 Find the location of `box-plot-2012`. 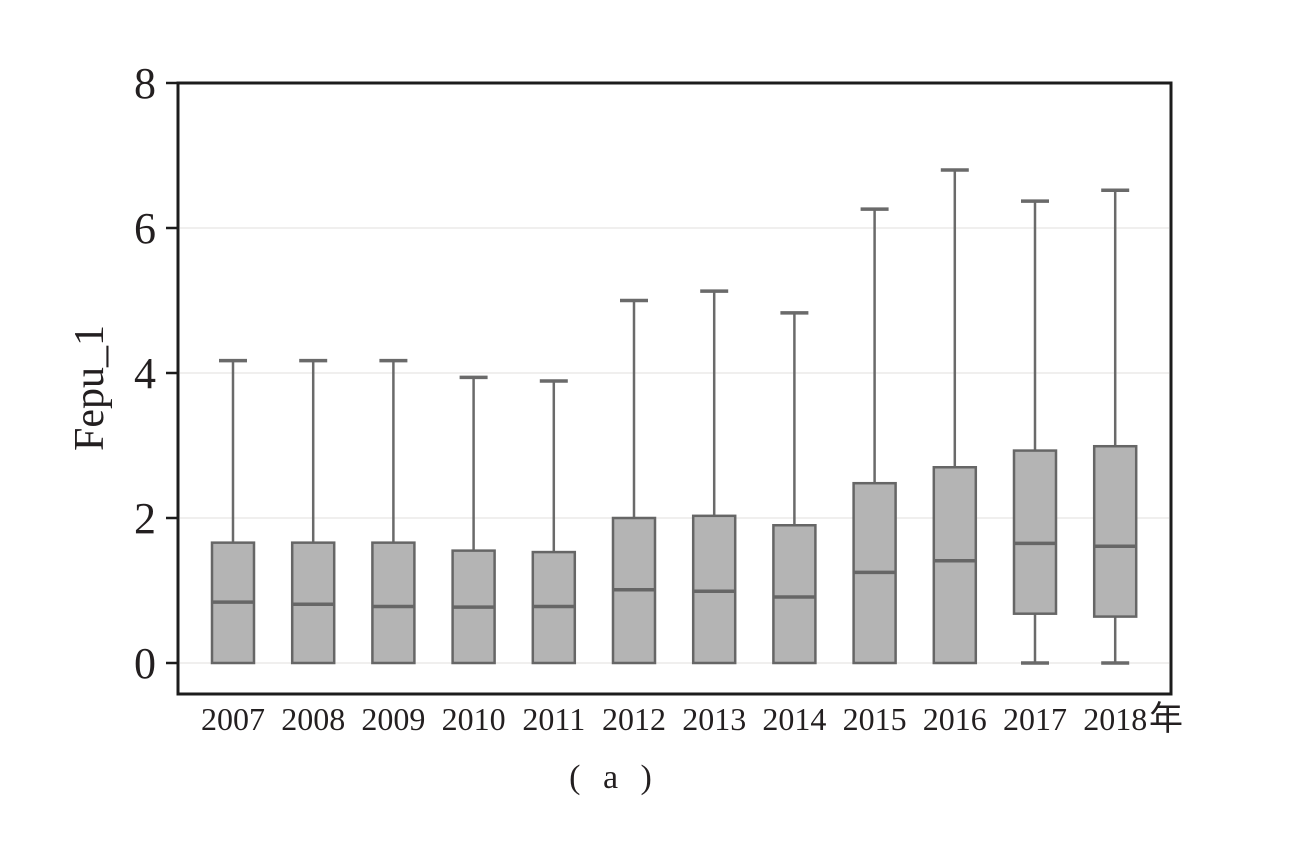

box-plot-2012 is located at coordinates (634, 481).